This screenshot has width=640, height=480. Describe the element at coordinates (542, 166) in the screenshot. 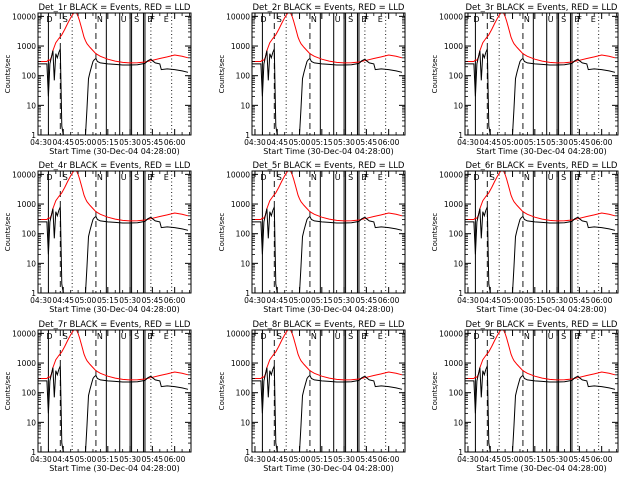

I see `panel-title: Det_6r BLACK = Events, RED = LLD` at that location.